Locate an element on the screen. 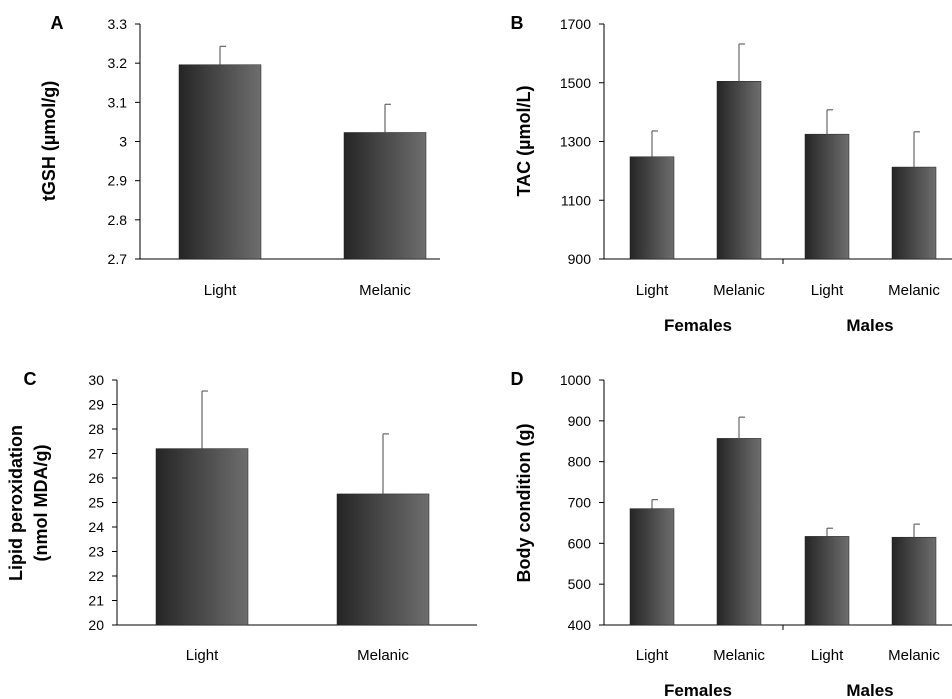 The image size is (952, 699). y-tick-label: 29 is located at coordinates (96, 405).